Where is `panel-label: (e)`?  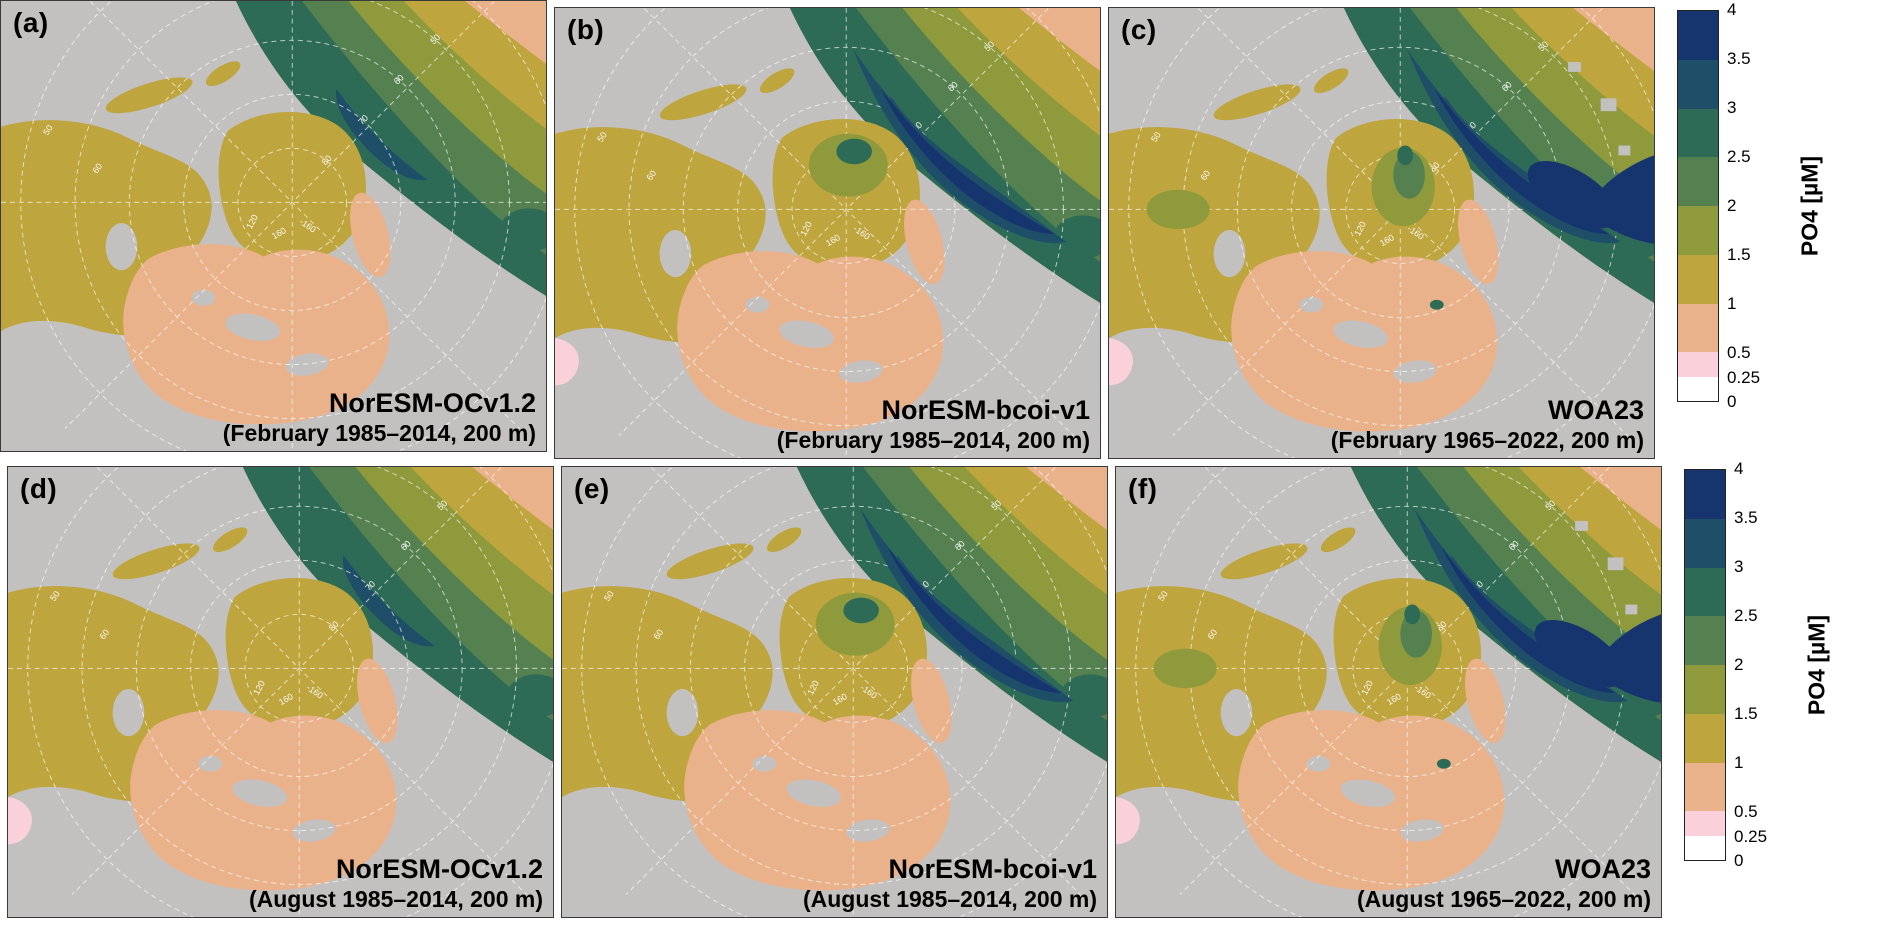 panel-label: (e) is located at coordinates (592, 488).